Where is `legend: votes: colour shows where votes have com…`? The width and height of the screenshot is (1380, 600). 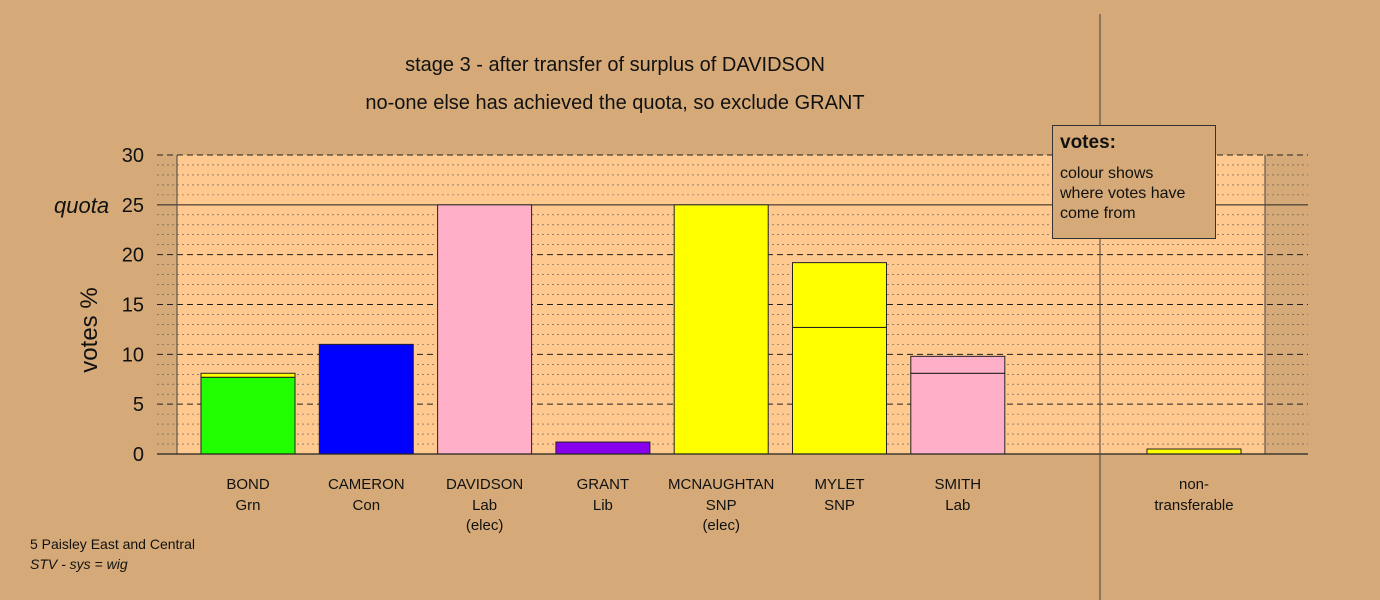 legend: votes: colour shows where votes have com… is located at coordinates (1134, 182).